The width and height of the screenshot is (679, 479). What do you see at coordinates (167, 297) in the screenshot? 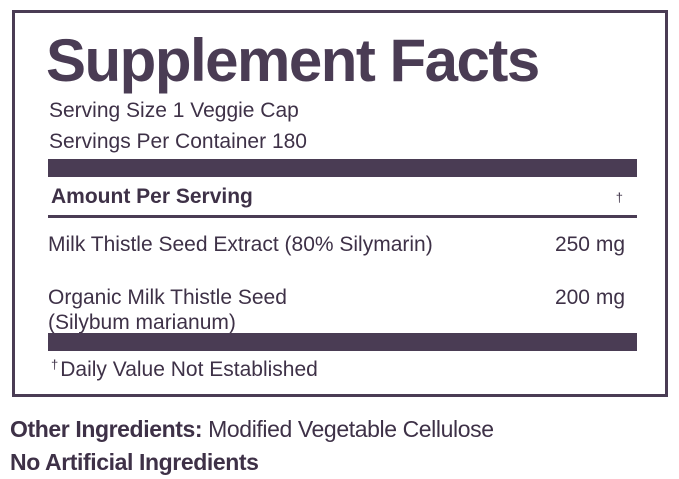
I see `ingredient-name-line1: Organic Milk Thistle Seed` at bounding box center [167, 297].